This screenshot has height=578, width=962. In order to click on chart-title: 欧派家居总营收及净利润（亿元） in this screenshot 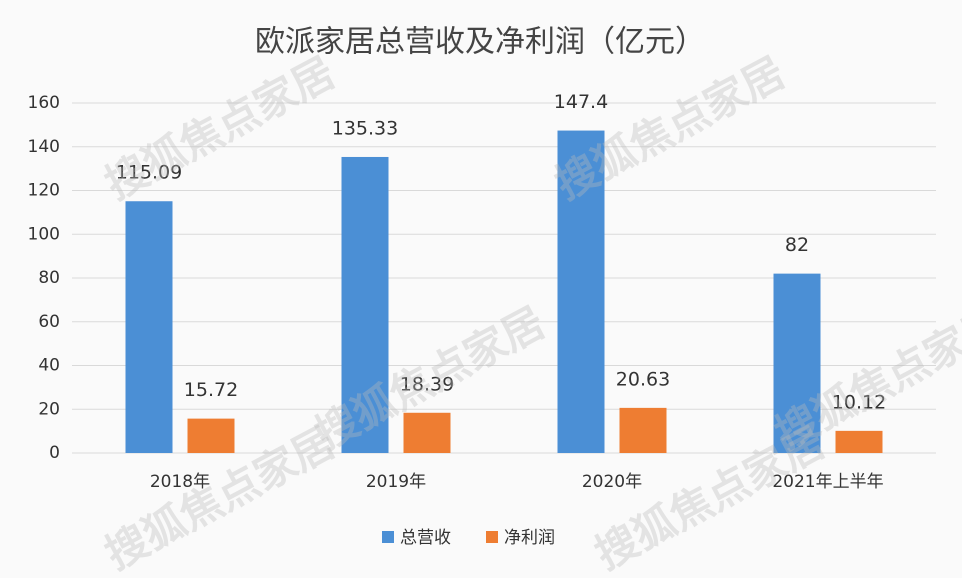, I will do `click(480, 42)`.